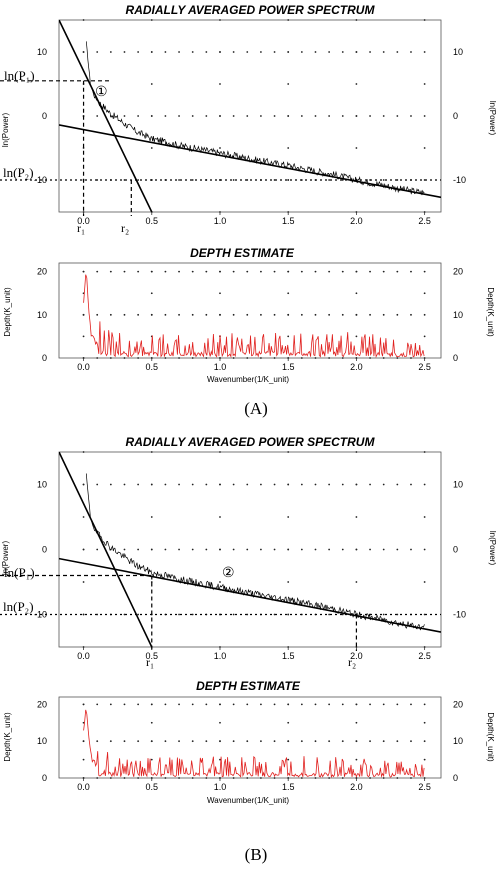 The width and height of the screenshot is (498, 872). Describe the element at coordinates (81, 228) in the screenshot. I see `r1-label: r₁` at that location.